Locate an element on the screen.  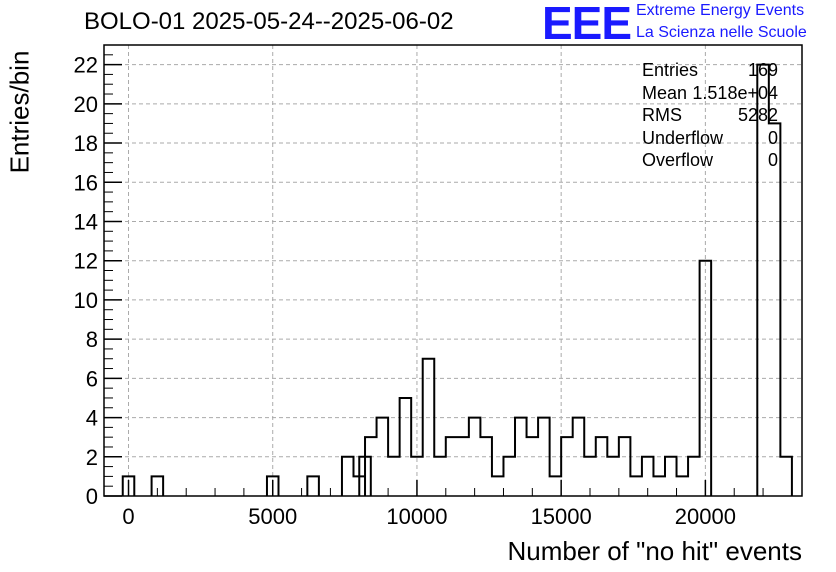
y-tick-label: 14 is located at coordinates (86, 221).